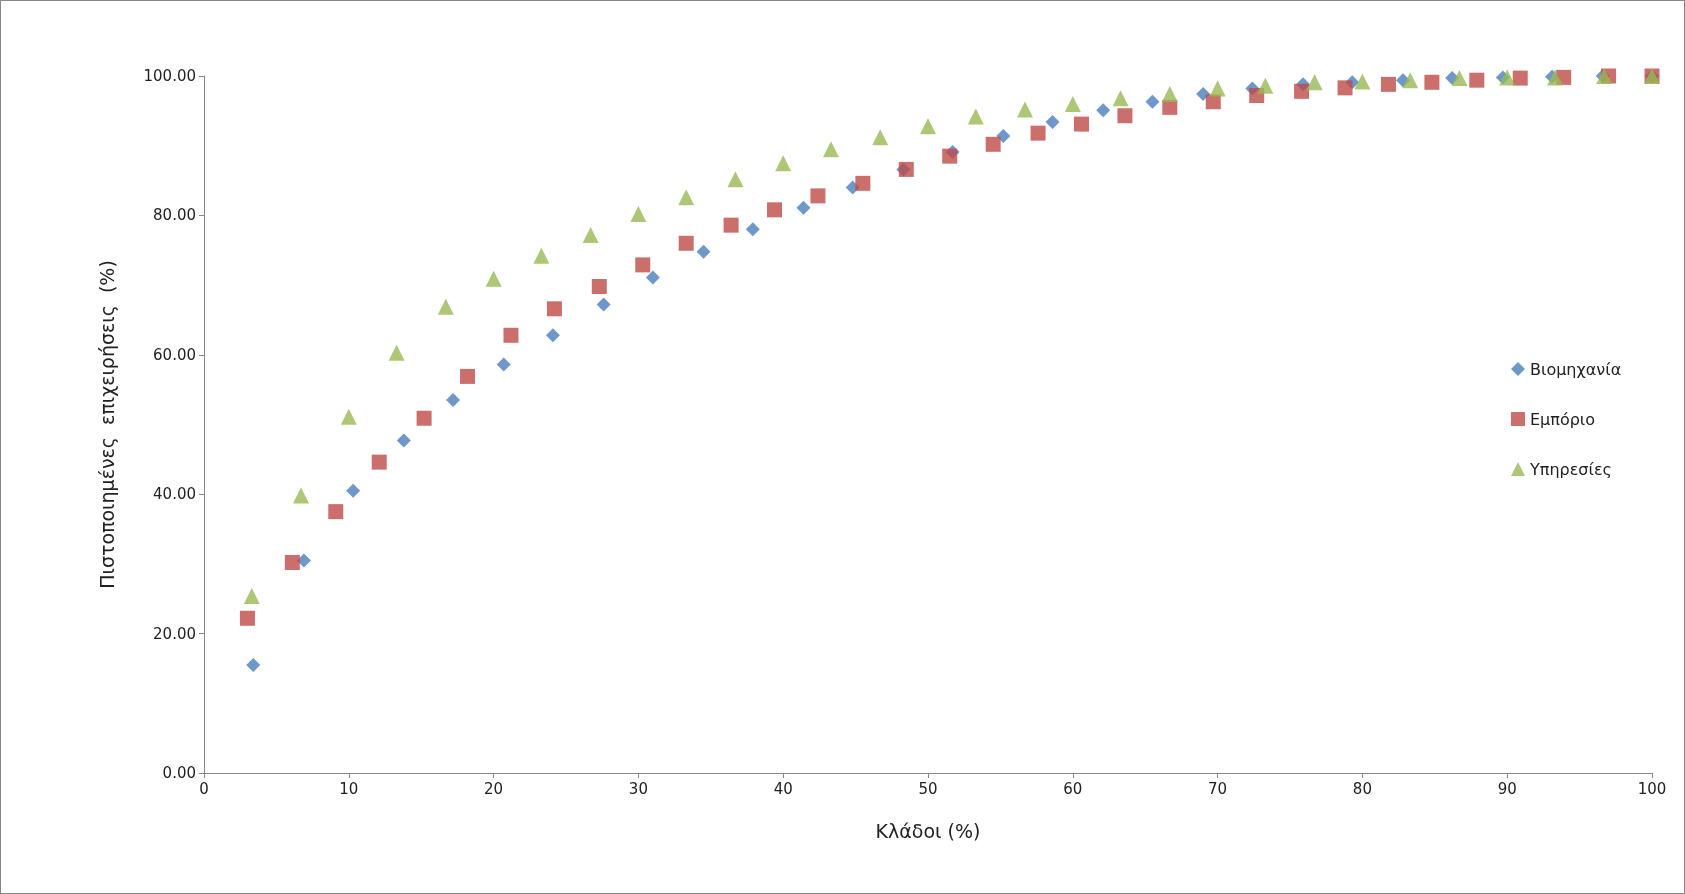 Image resolution: width=1685 pixels, height=894 pixels. What do you see at coordinates (1073, 788) in the screenshot?
I see `x-tick-label: 60` at bounding box center [1073, 788].